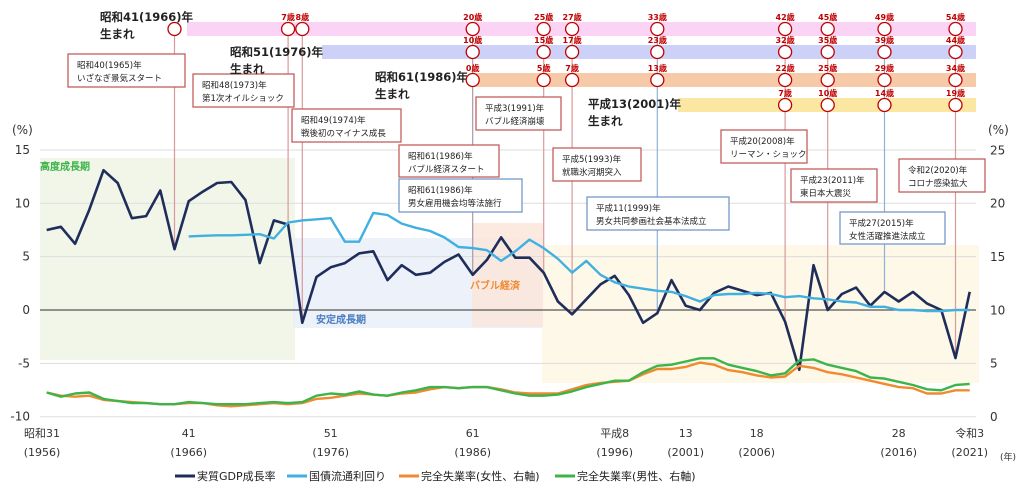 This screenshot has height=491, width=1024. Describe the element at coordinates (422, 77) in the screenshot. I see `cohort-birth-year: 昭和61(1986)年` at that location.